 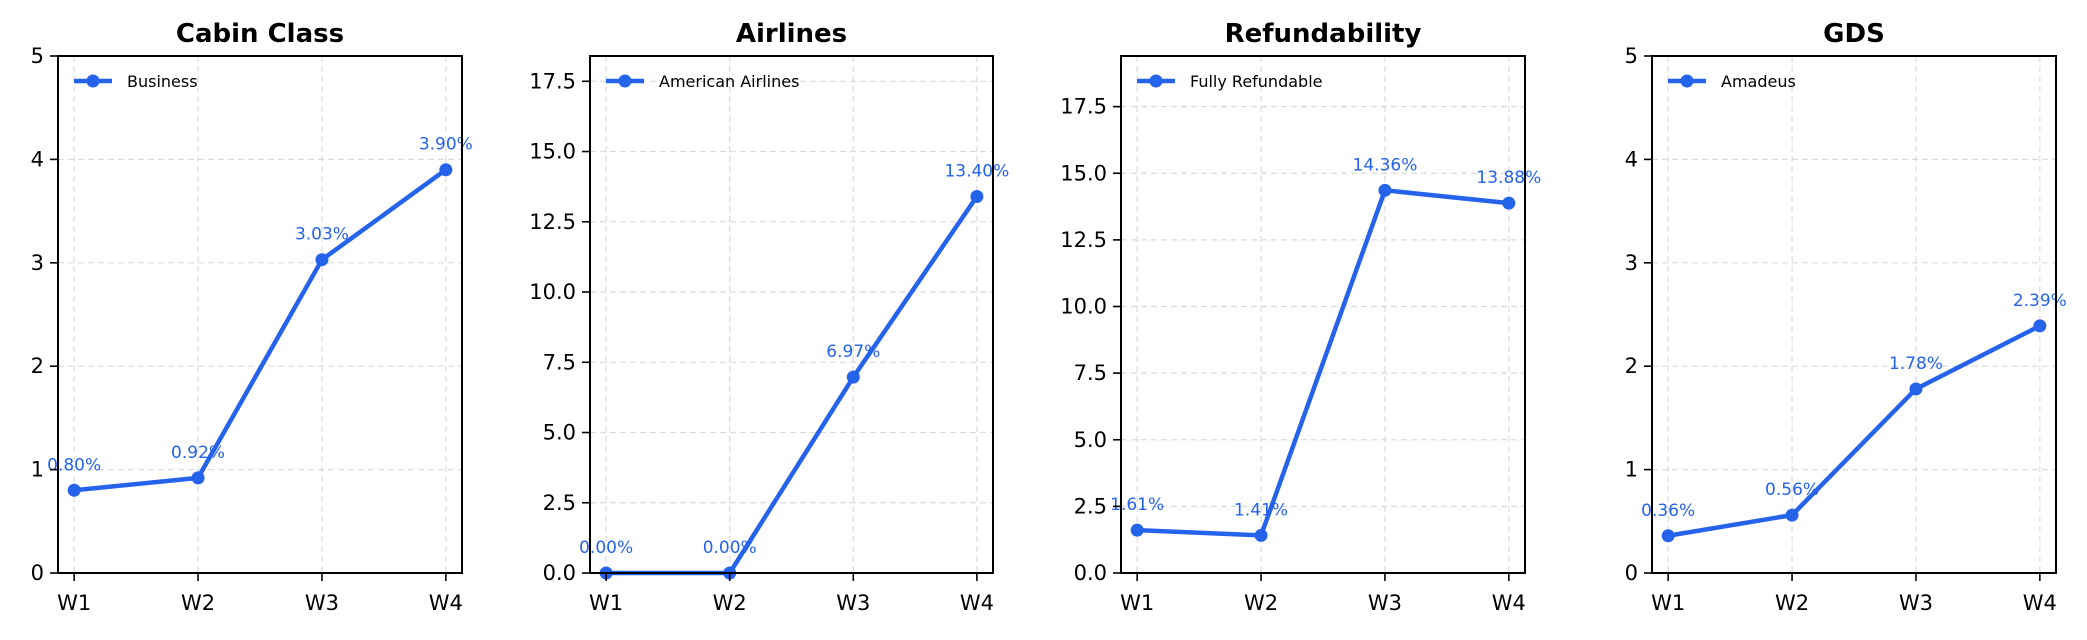 What do you see at coordinates (162, 81) in the screenshot?
I see `legend-label: Business` at bounding box center [162, 81].